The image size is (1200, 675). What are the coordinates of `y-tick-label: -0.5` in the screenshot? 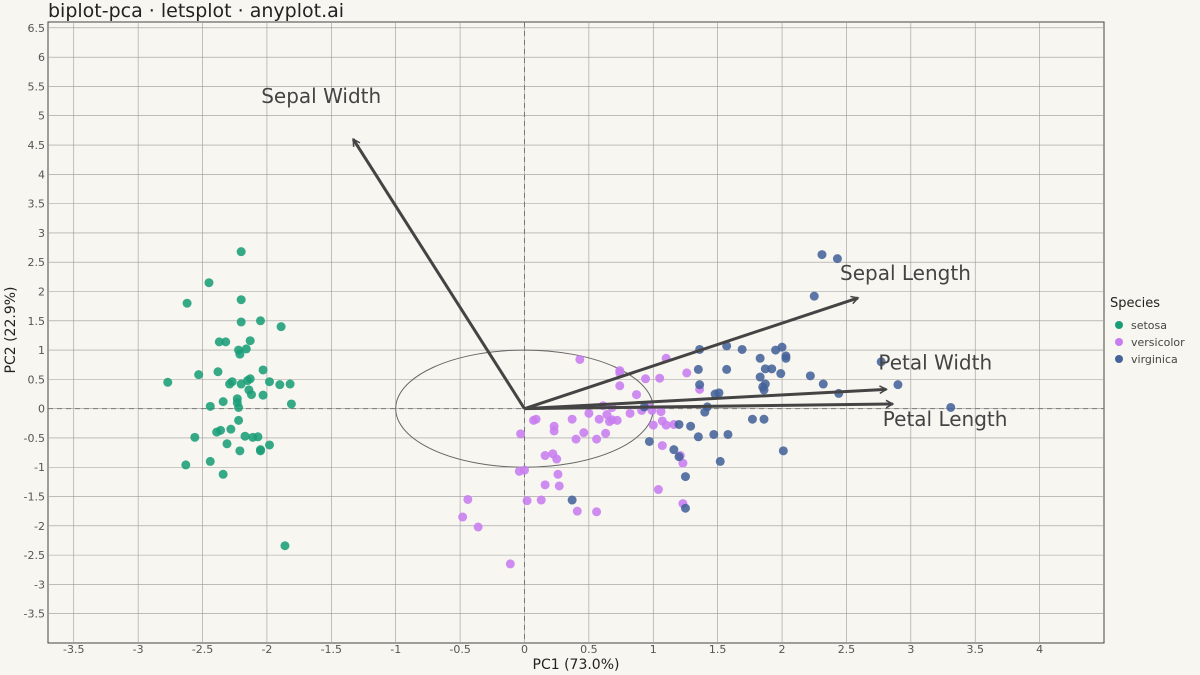 It's located at (34, 438).